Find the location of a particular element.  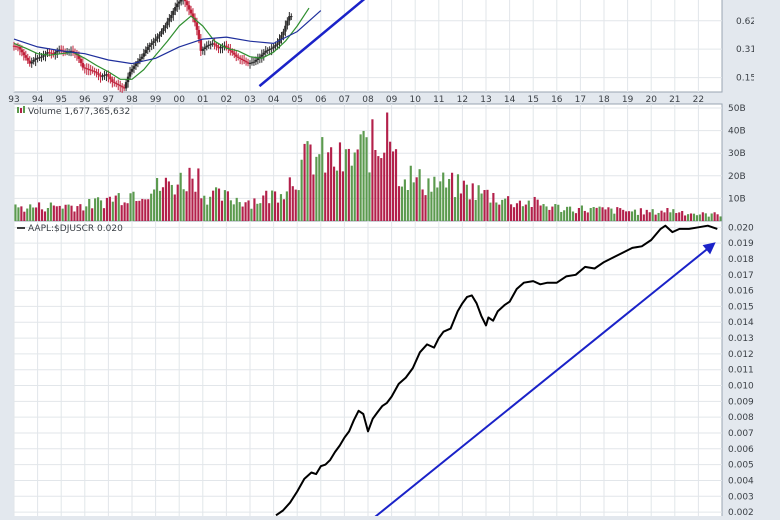

y-tick-label: 10B is located at coordinates (737, 199).